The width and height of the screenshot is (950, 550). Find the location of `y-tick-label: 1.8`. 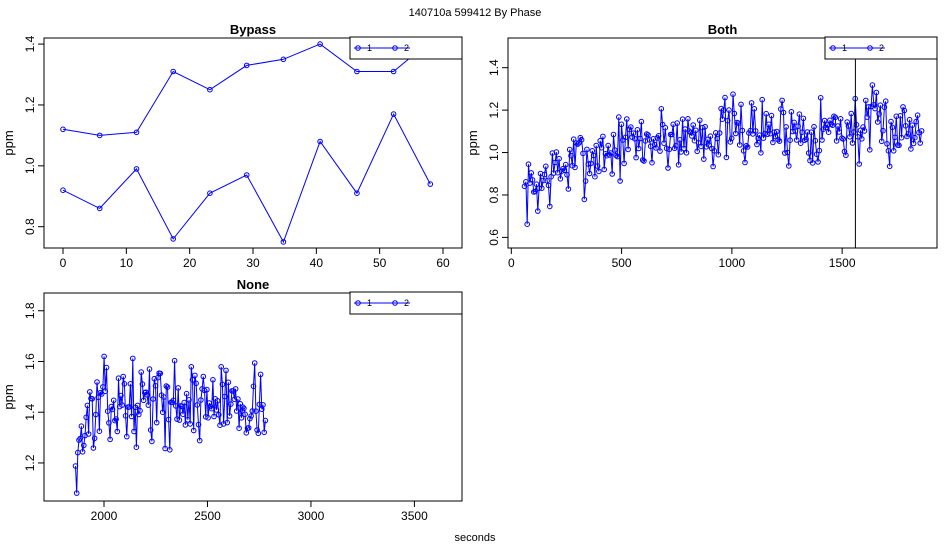

y-tick-label: 1.8 is located at coordinates (30, 310).